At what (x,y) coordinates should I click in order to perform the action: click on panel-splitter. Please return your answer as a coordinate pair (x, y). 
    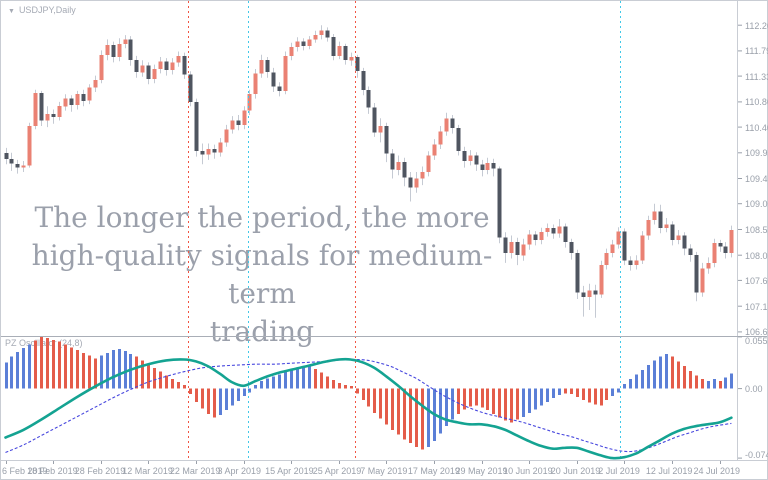
    Looking at the image, I should click on (384, 336).